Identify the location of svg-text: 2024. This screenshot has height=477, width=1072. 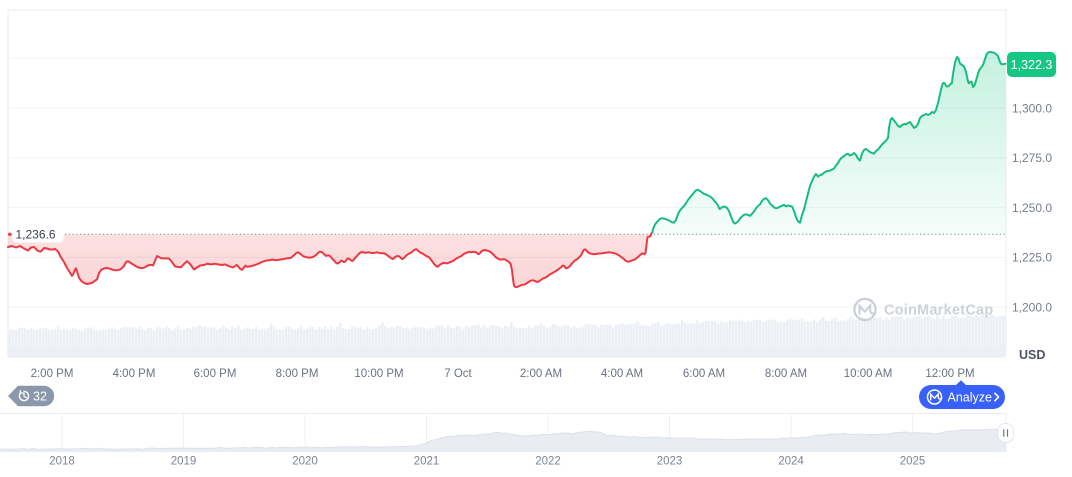
(791, 462).